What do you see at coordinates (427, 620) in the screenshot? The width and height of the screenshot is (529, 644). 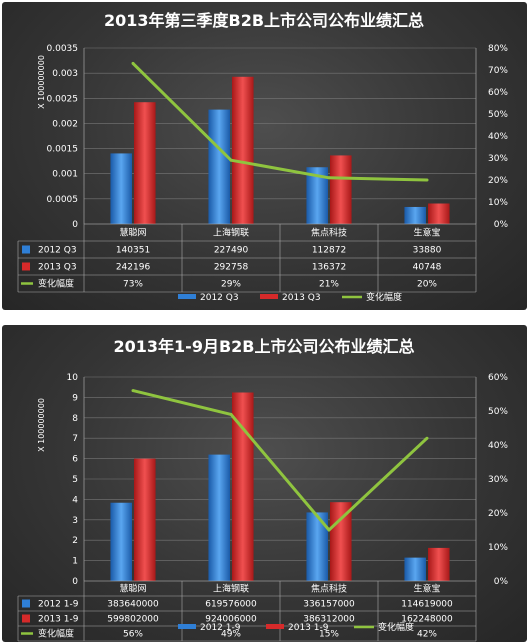 I see `table-cell-value: 162248000` at bounding box center [427, 620].